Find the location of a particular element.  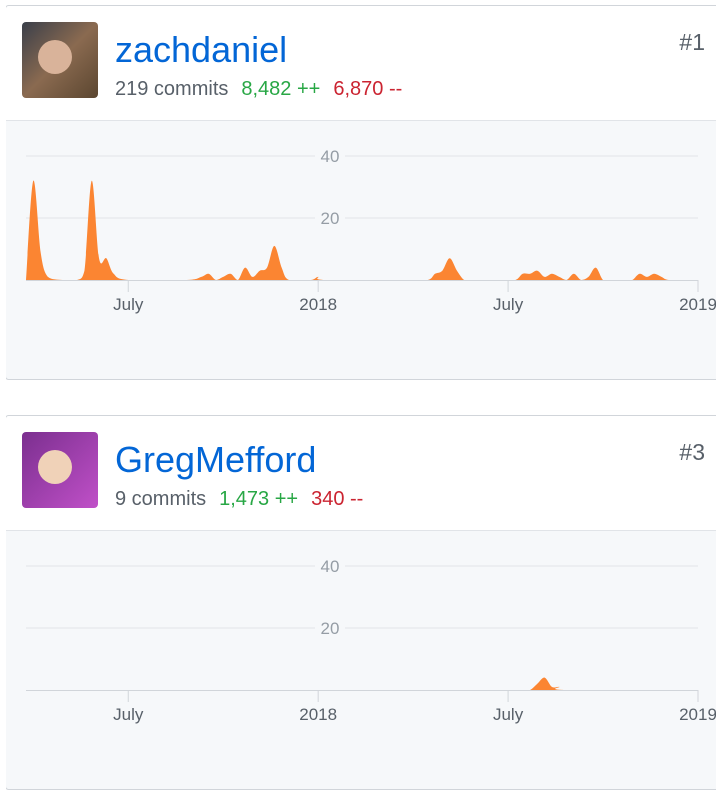

commit-count: 9 commits is located at coordinates (160, 499).